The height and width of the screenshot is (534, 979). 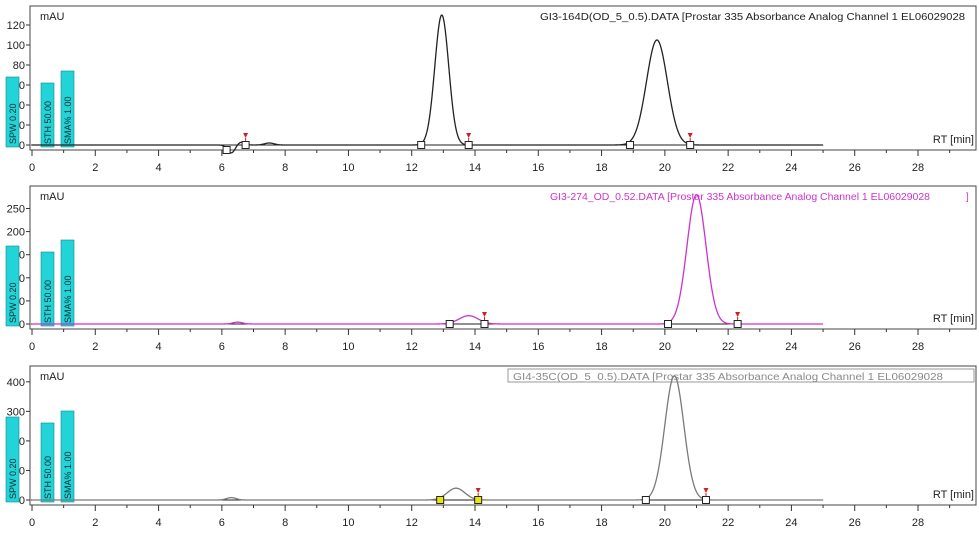 I want to click on file-label-box, so click(x=741, y=375).